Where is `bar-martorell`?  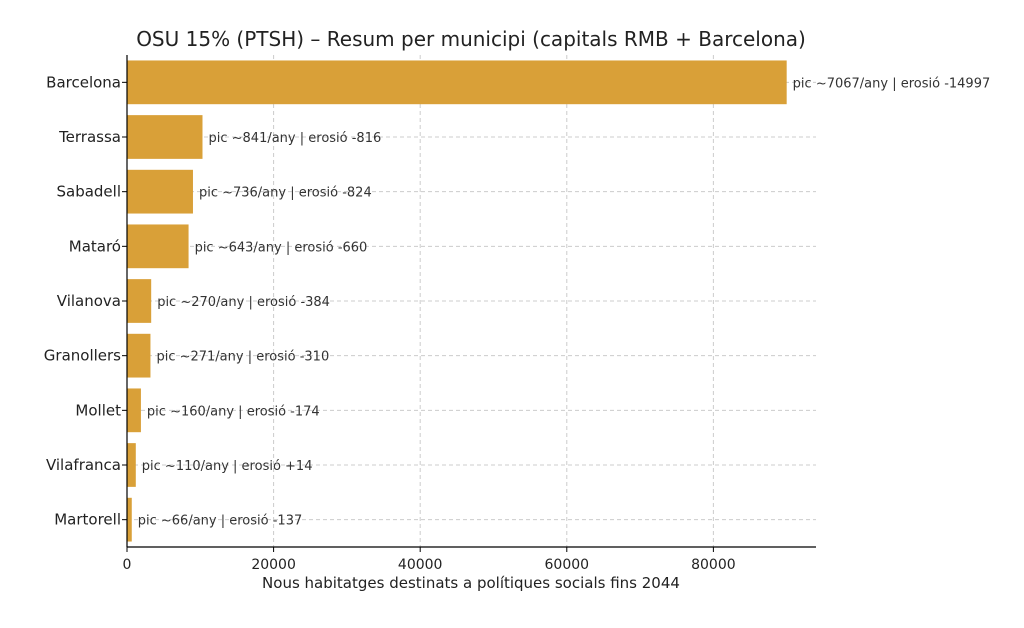
bar-martorell is located at coordinates (129, 519).